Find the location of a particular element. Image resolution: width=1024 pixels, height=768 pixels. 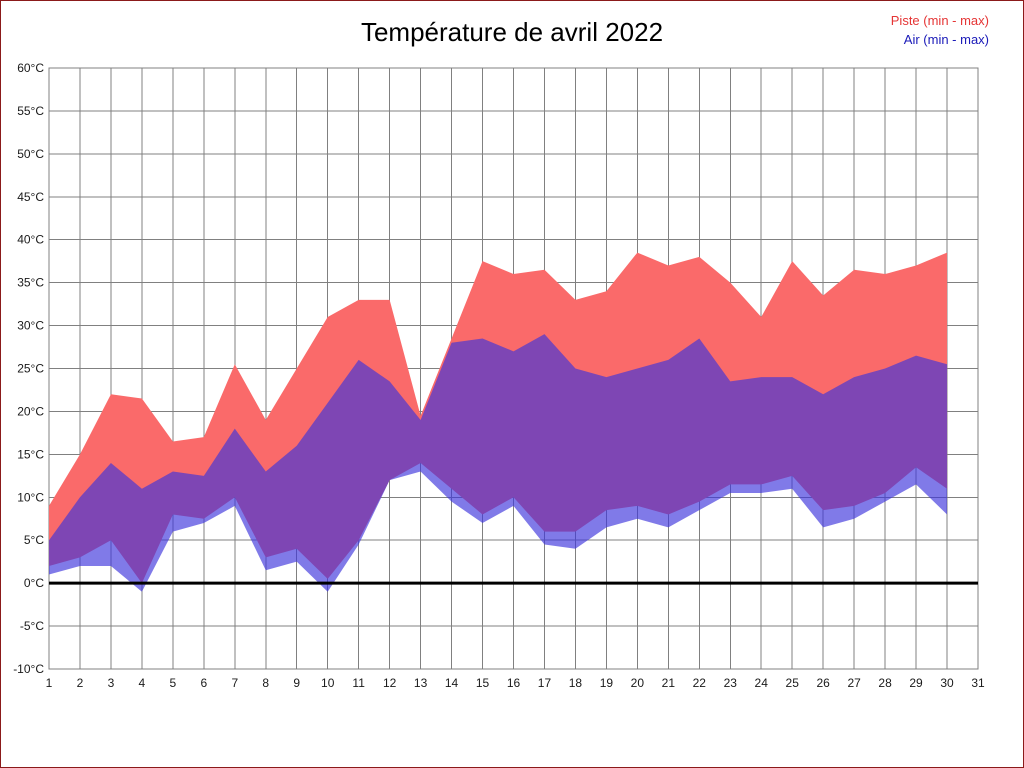

x-tick-label: 25 is located at coordinates (793, 683).